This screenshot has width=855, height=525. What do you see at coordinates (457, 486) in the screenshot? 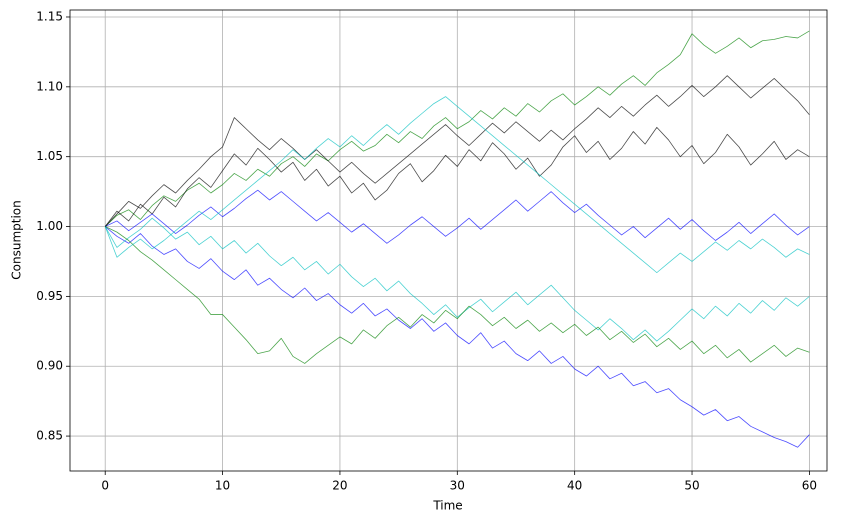
I see `x-tick-label: 30` at bounding box center [457, 486].